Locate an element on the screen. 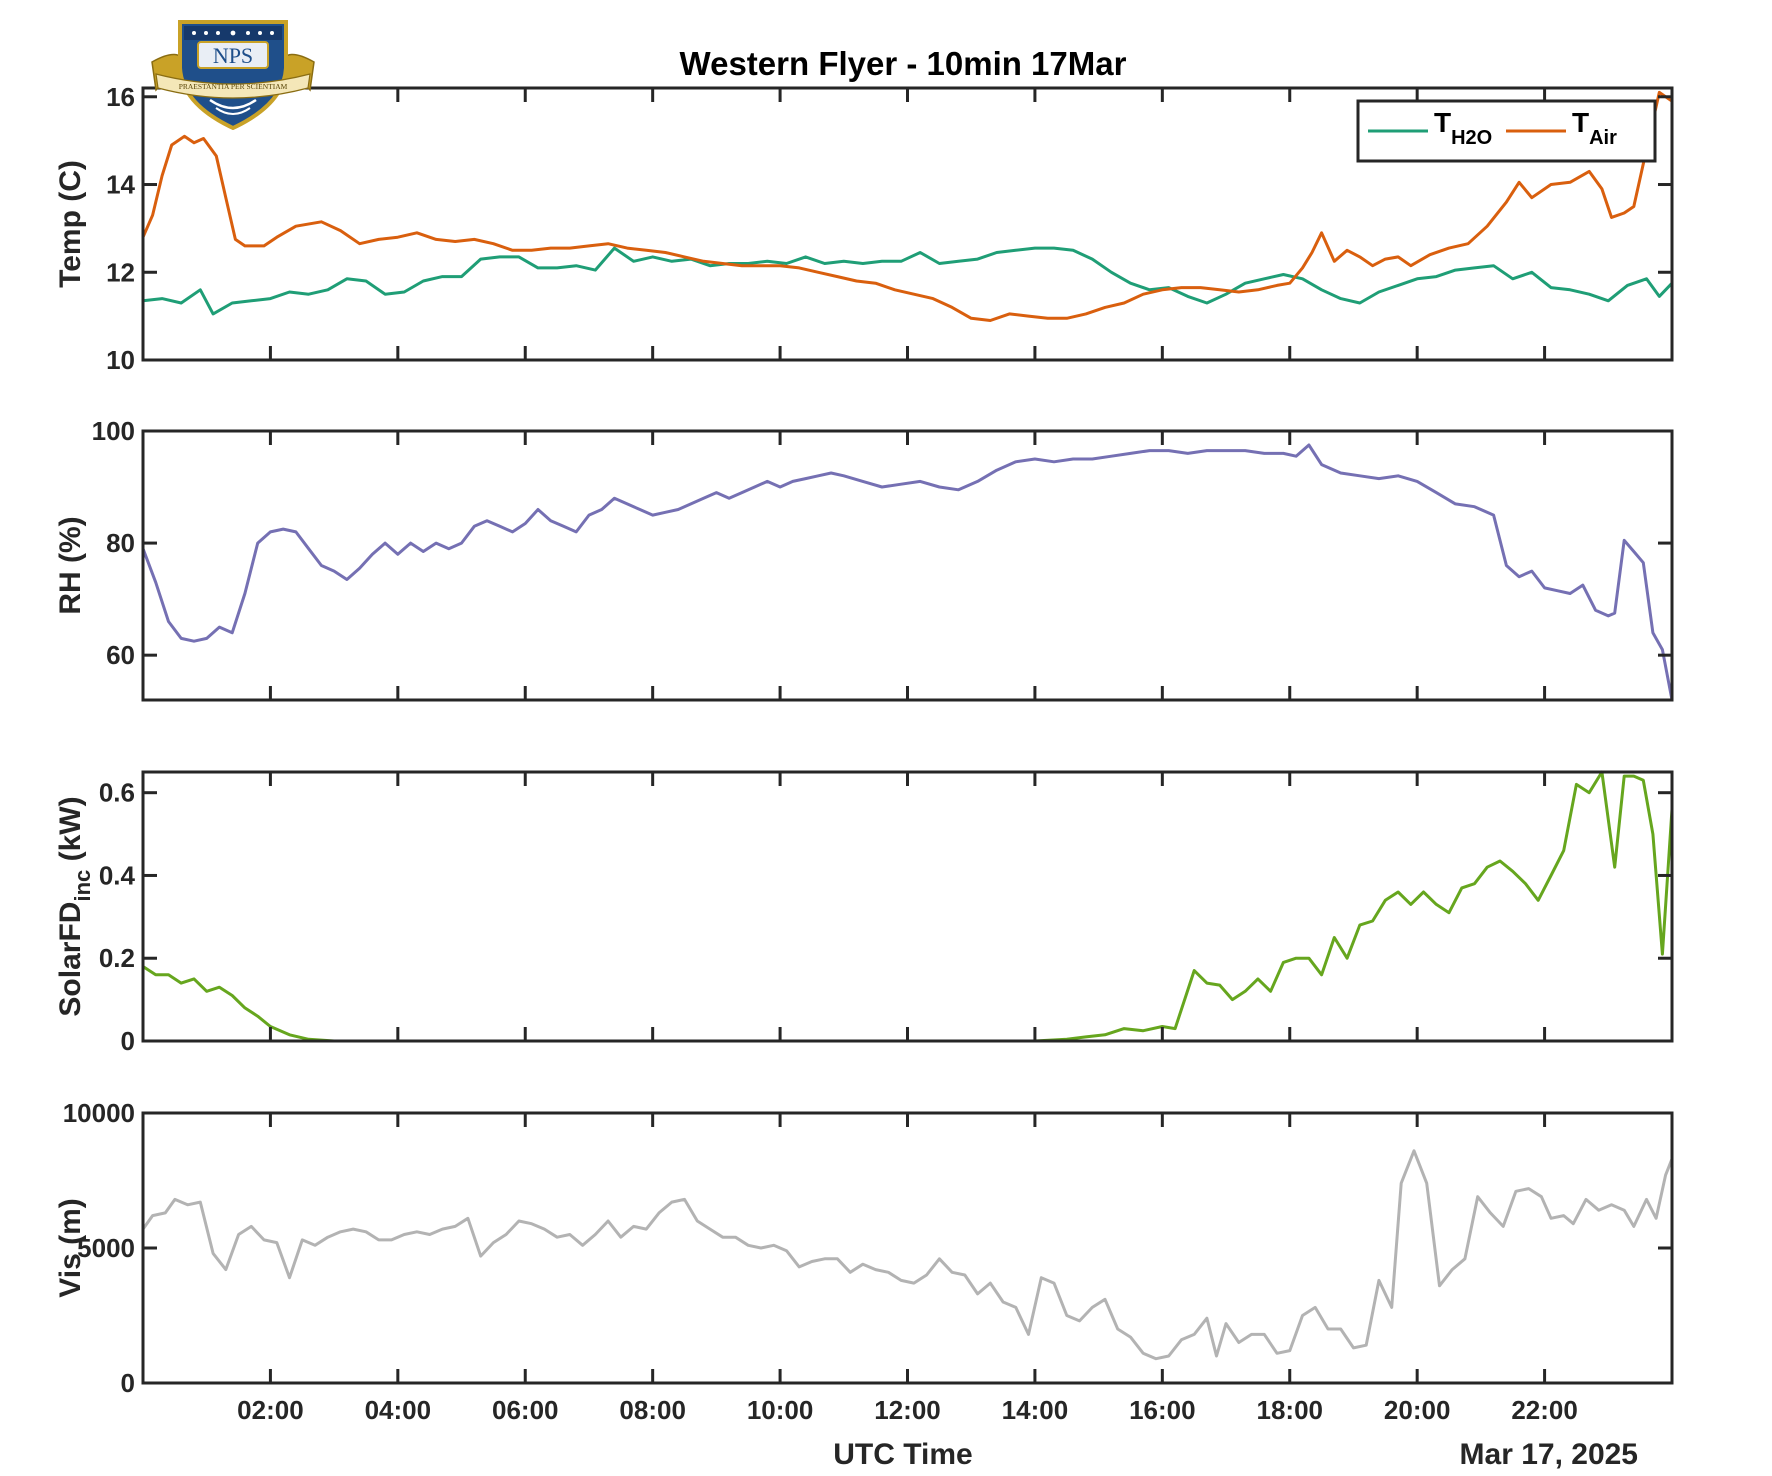 The image size is (1772, 1476). solar-ytick-label: 0.2 is located at coordinates (117, 958).